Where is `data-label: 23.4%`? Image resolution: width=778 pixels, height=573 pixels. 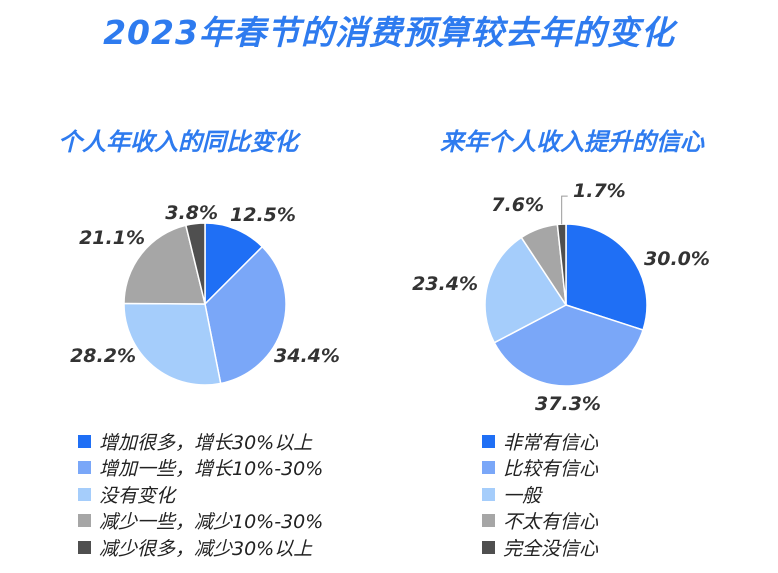 data-label: 23.4% is located at coordinates (445, 284).